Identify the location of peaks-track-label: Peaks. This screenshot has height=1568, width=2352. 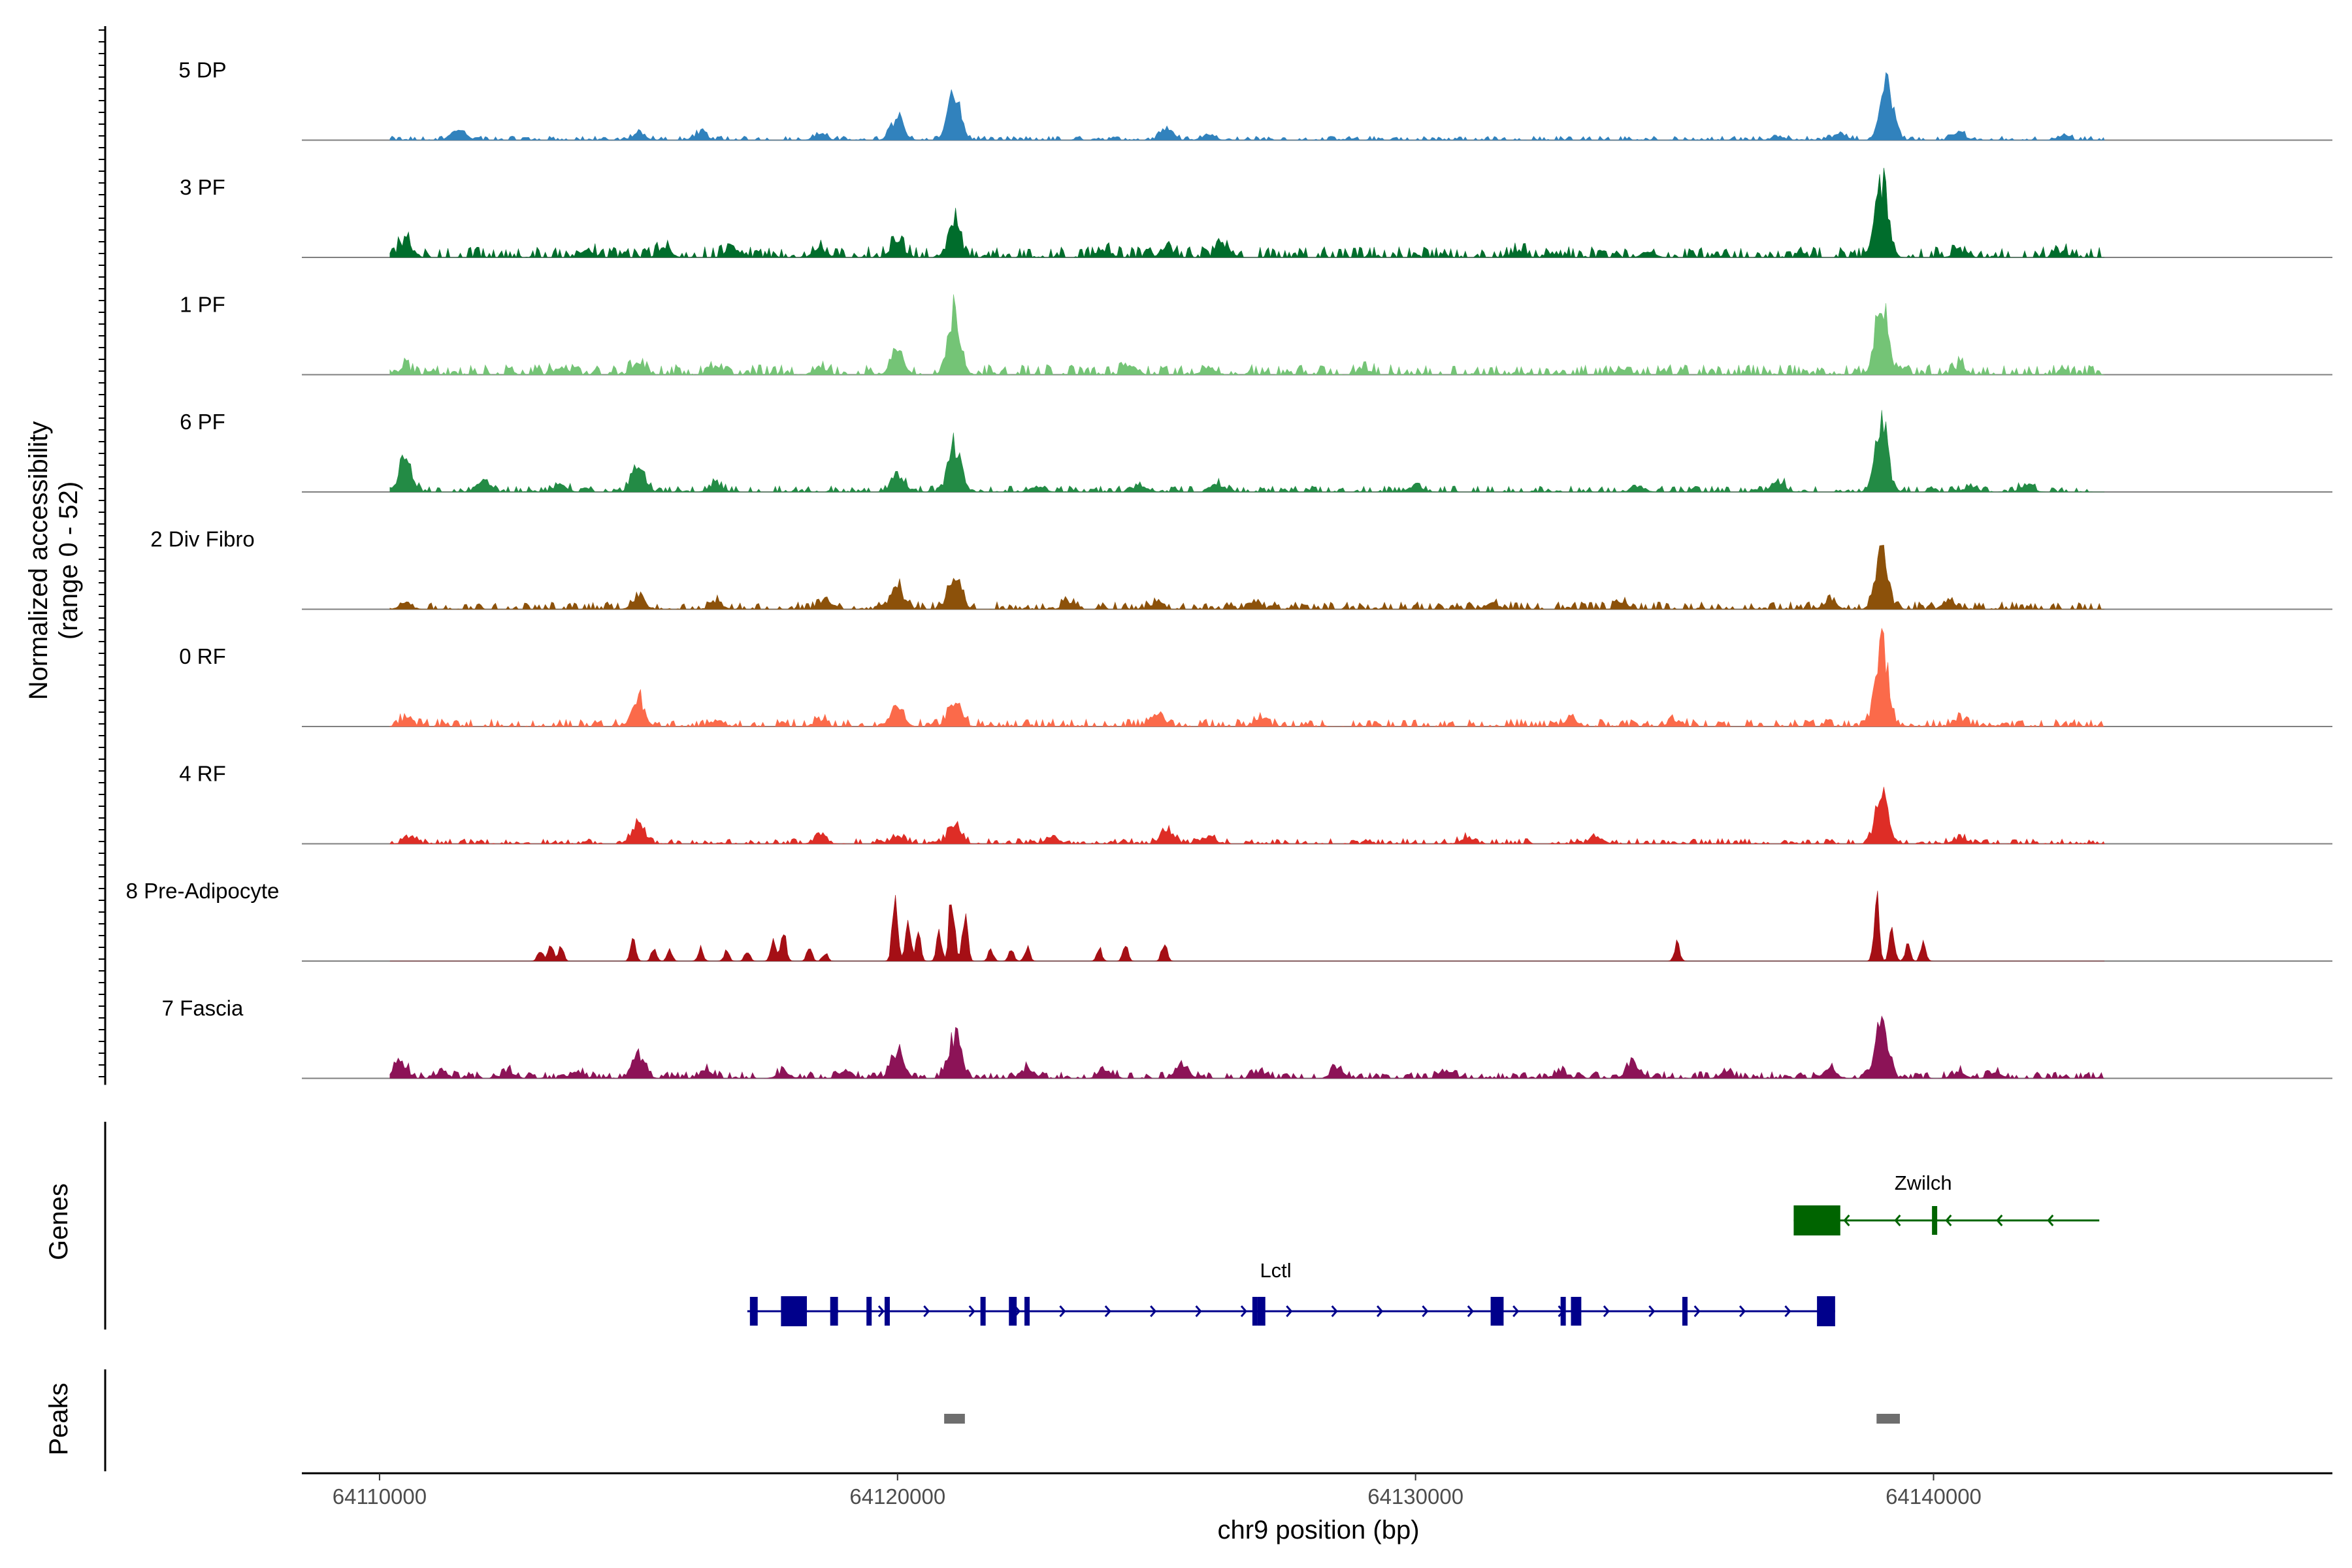
(58, 1418).